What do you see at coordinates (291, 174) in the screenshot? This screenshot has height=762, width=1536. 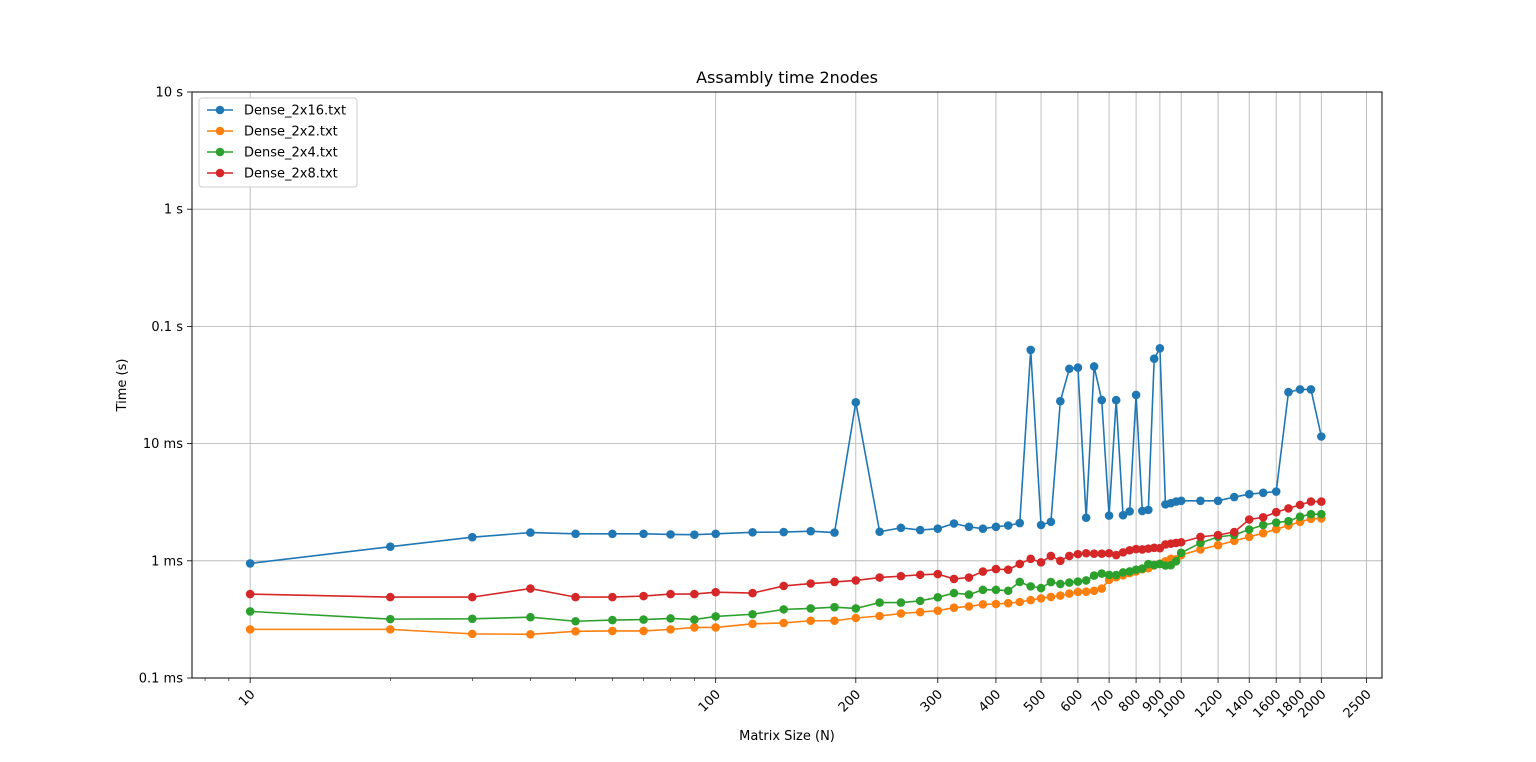 I see `legend-label: Dense_2x8.txt` at bounding box center [291, 174].